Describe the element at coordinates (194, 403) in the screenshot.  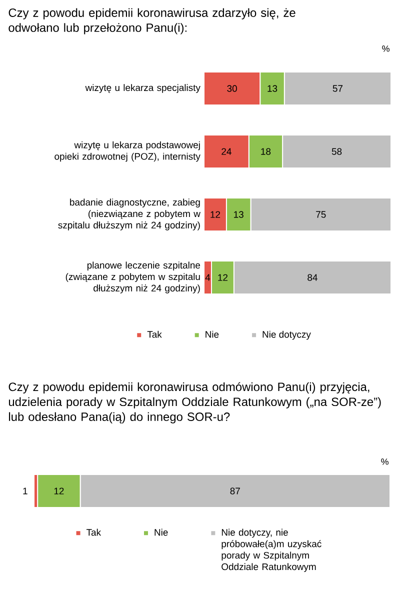
I see `chart-title: Czy z powodu epidemii koronawirusa odmówiono Panu(i) przyjęcia, udzielenia porady w Szpitalnym Oddziale Ratunkowym („na SOR-ze”) lub odesłano Pana(ią) do innego SOR-u?` at that location.